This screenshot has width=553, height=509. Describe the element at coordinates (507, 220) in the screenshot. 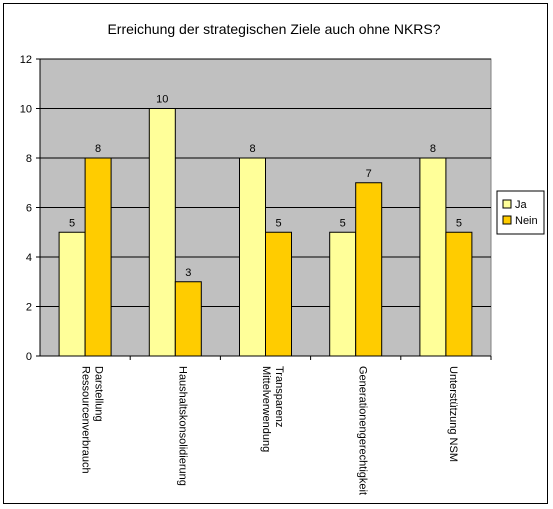

I see `legend-swatch-nein` at that location.